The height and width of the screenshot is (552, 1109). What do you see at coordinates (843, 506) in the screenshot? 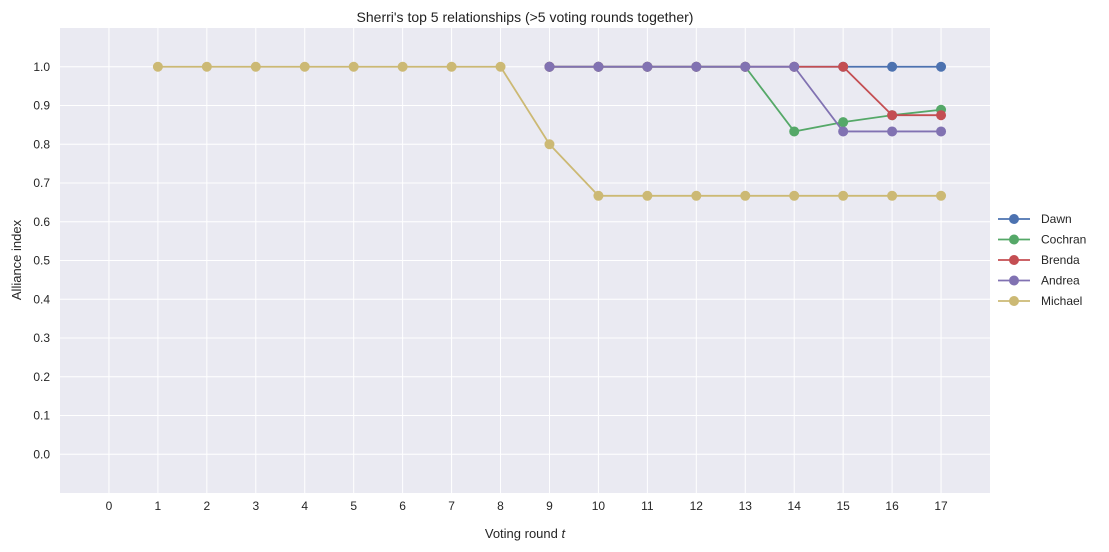
I see `x-tick-label: 15` at bounding box center [843, 506].